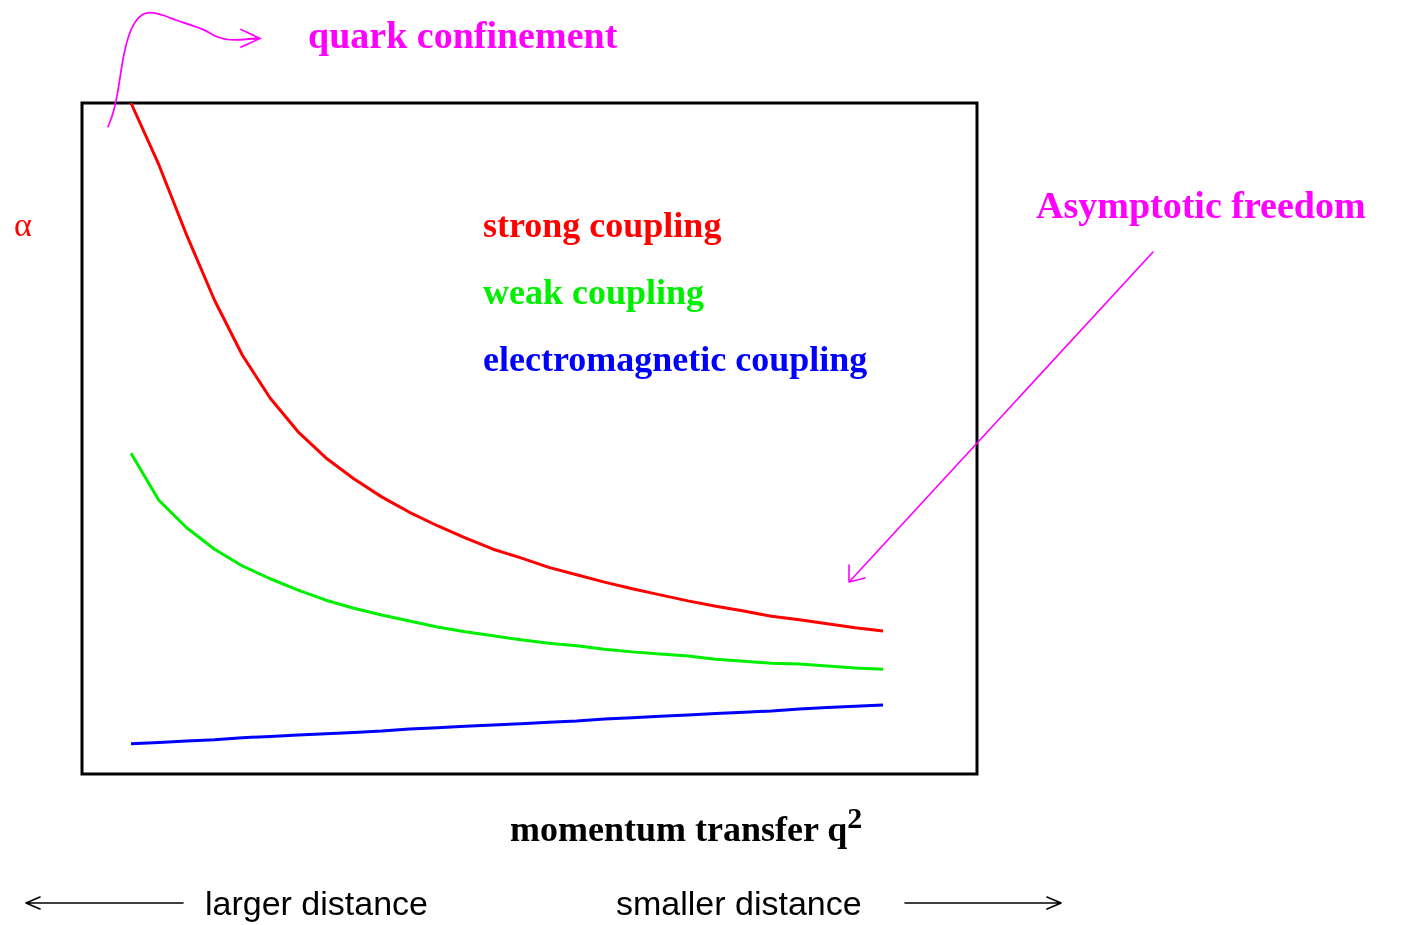 Image resolution: width=1422 pixels, height=925 pixels. Describe the element at coordinates (739, 903) in the screenshot. I see `text: smaller distance` at that location.